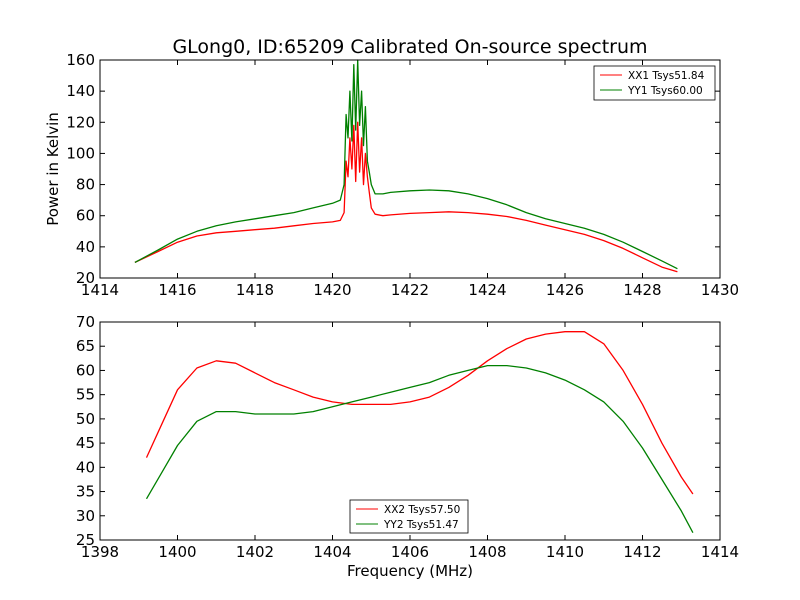 This screenshot has width=800, height=600. I want to click on top-legend-box, so click(654, 83).